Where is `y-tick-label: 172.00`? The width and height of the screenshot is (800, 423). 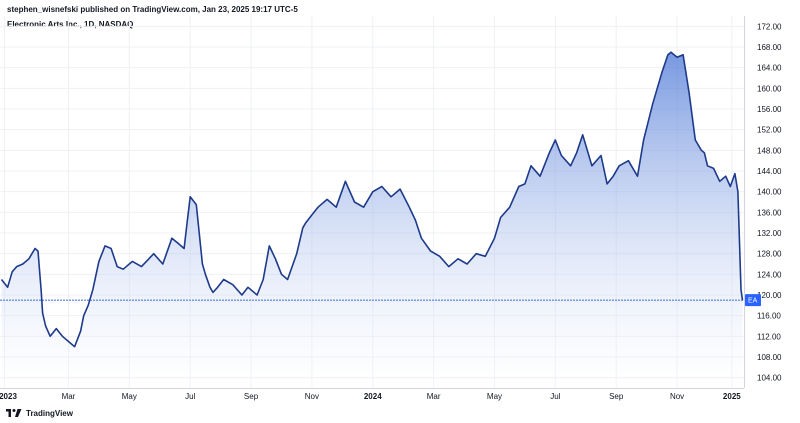
y-tick-label: 172.00 is located at coordinates (769, 26).